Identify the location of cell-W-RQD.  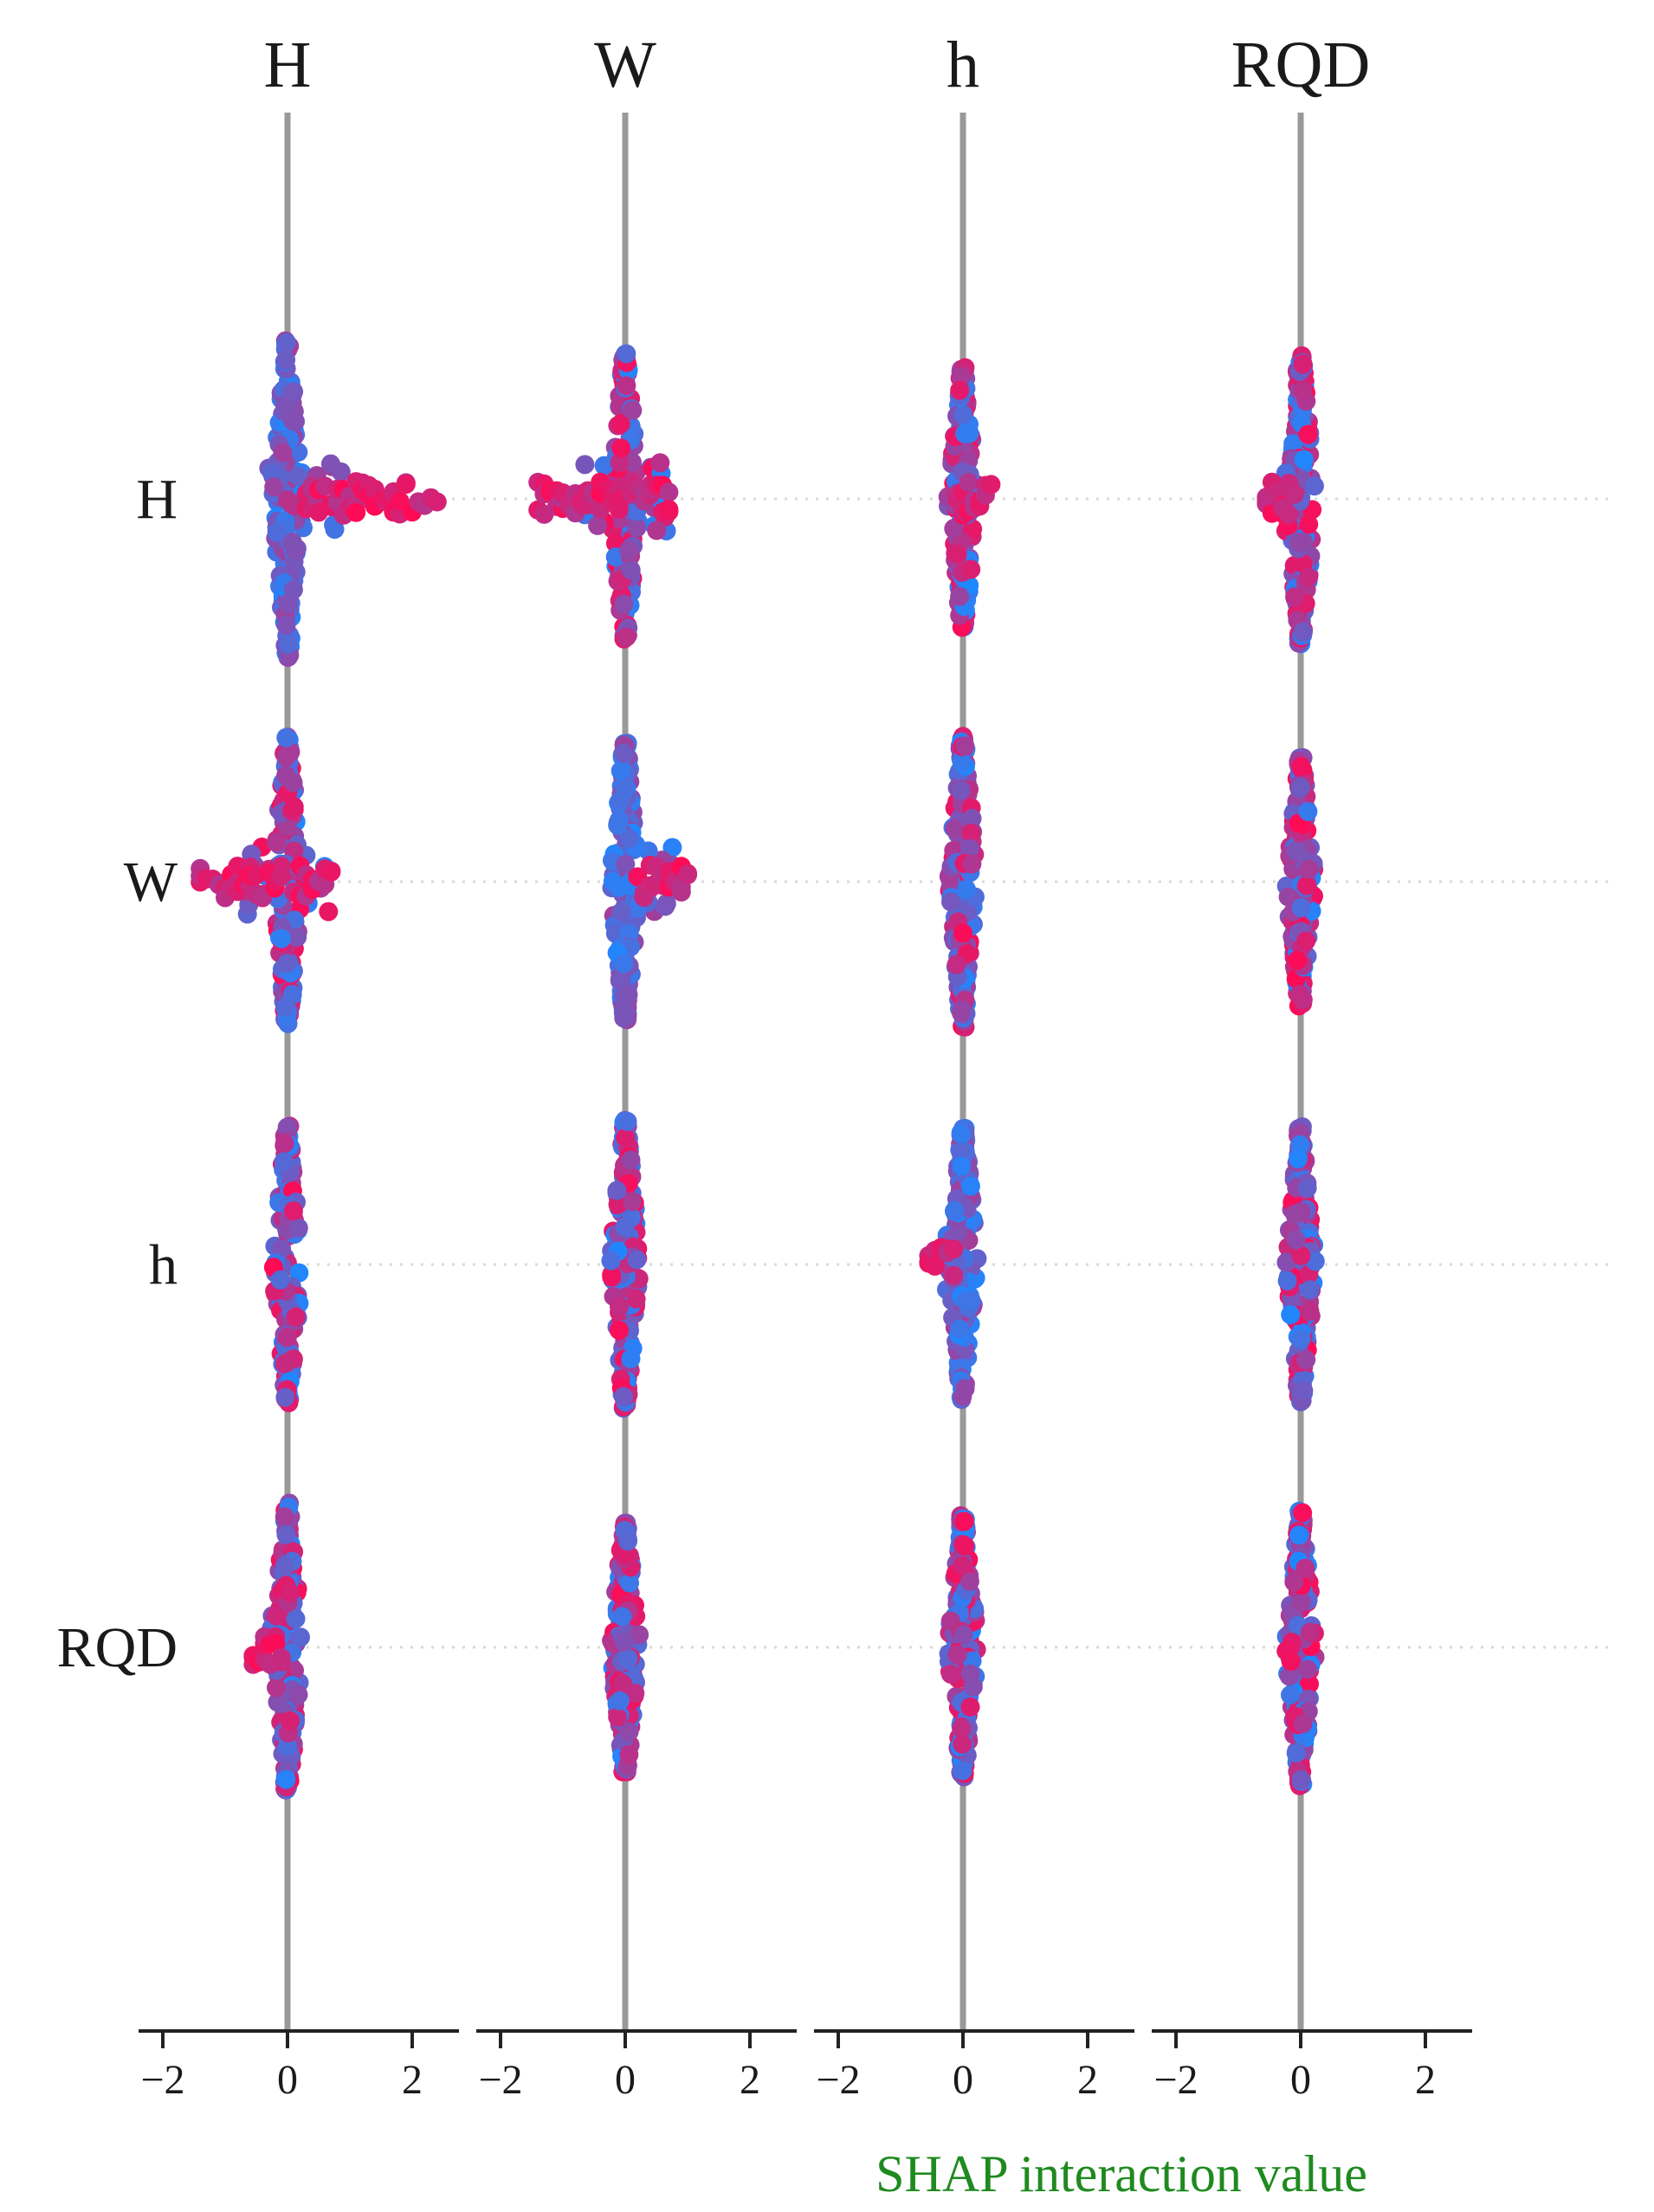
(1300, 881).